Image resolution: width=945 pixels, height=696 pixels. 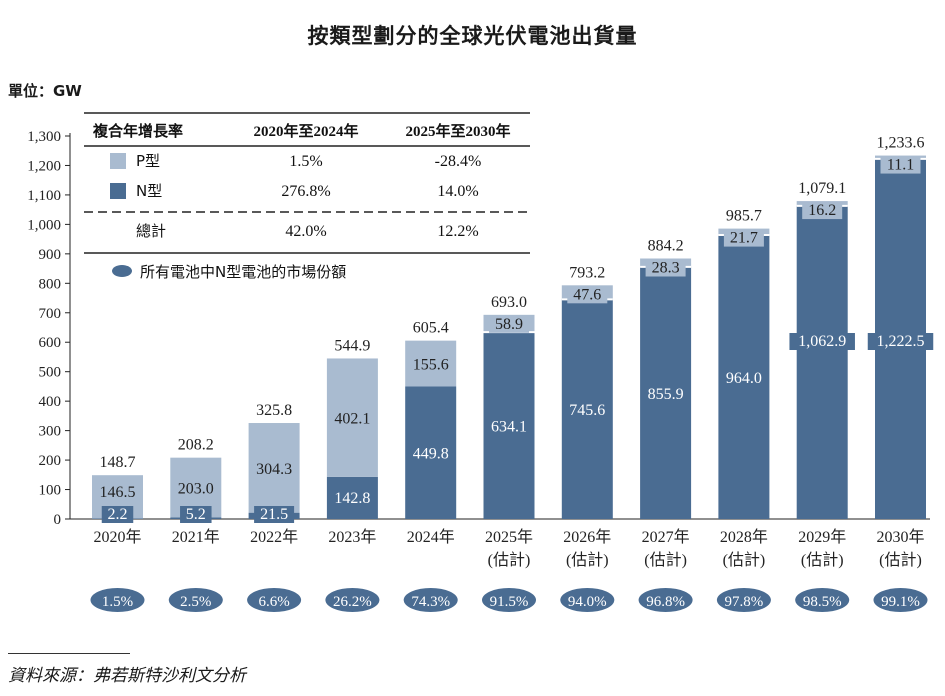 I want to click on y-tick-label: 100, so click(x=50, y=491).